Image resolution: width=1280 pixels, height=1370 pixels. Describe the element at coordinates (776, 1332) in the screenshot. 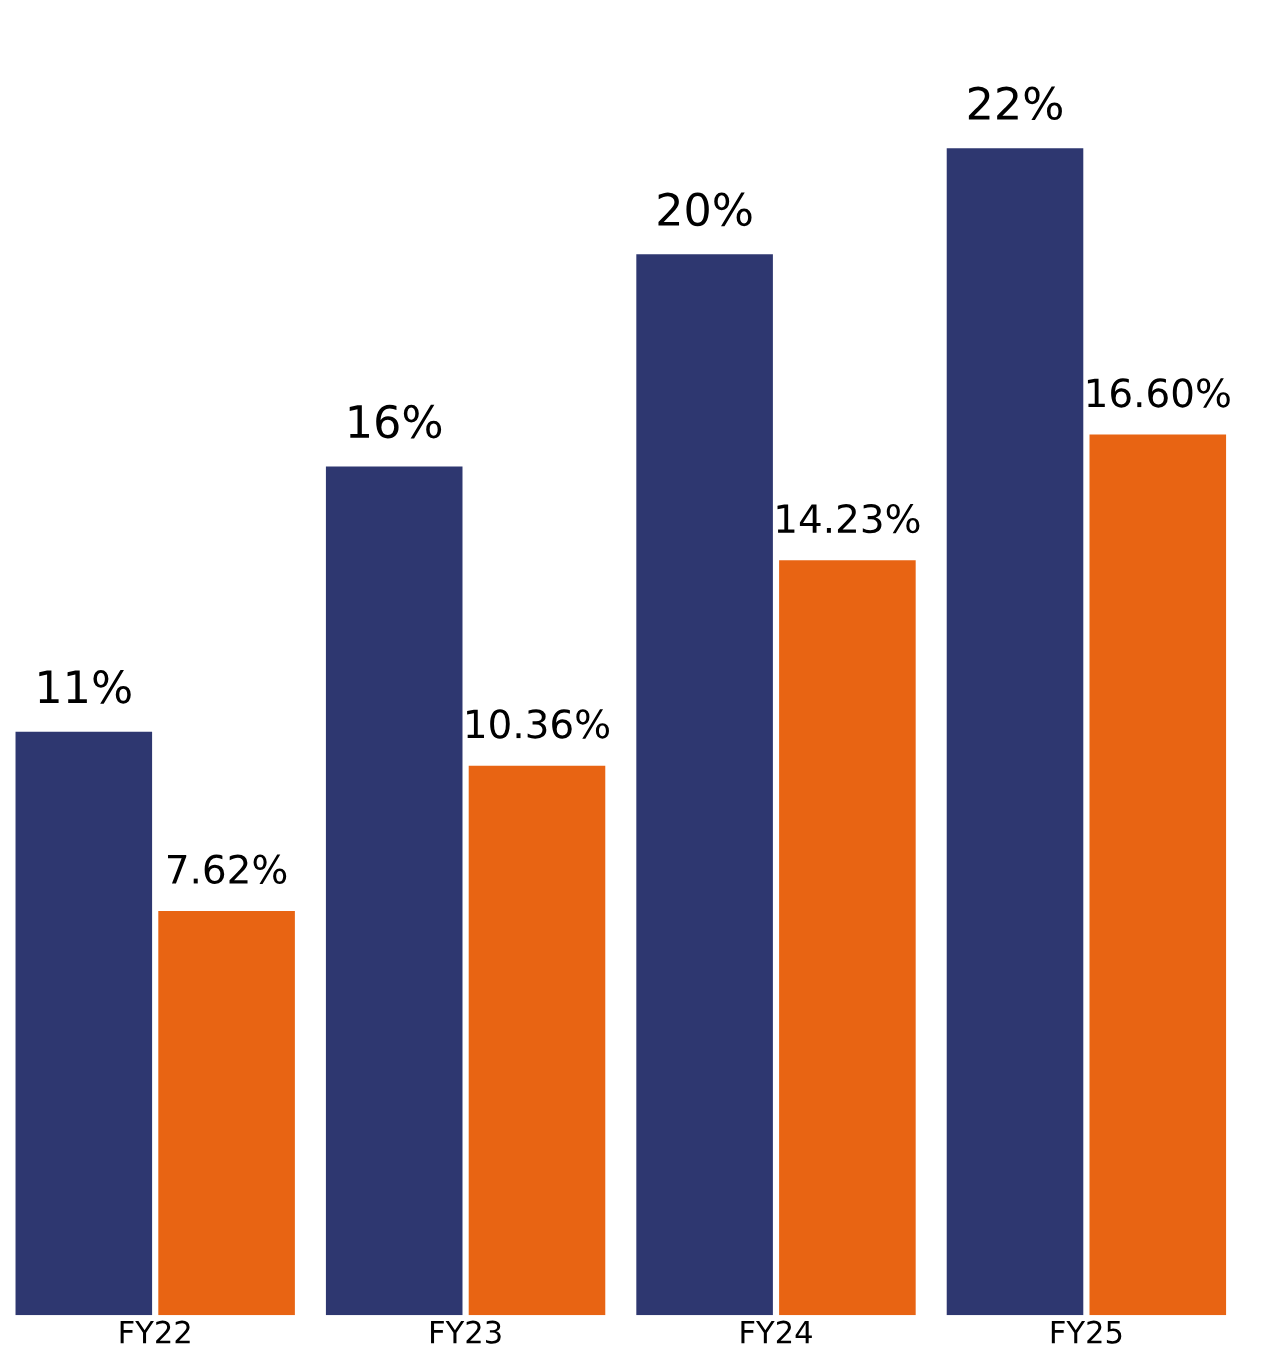

I see `x-tick-label: FY24` at that location.